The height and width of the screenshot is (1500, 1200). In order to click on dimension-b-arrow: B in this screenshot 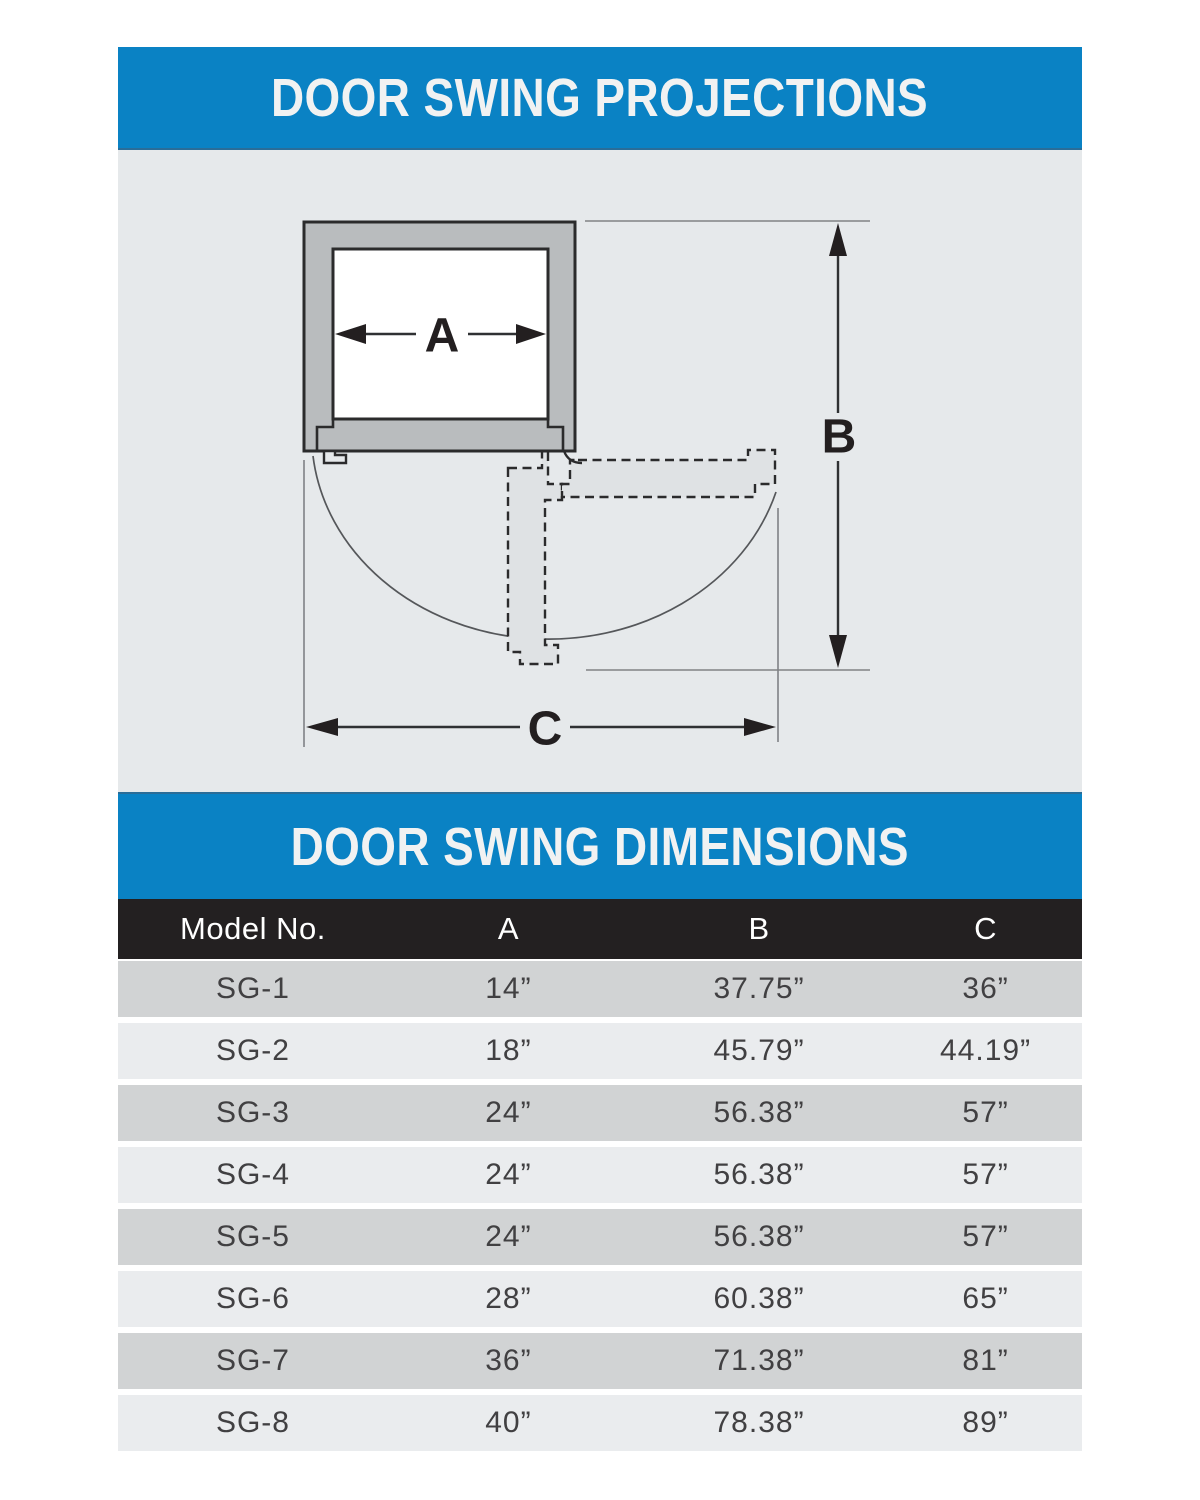, I will do `click(839, 445)`.